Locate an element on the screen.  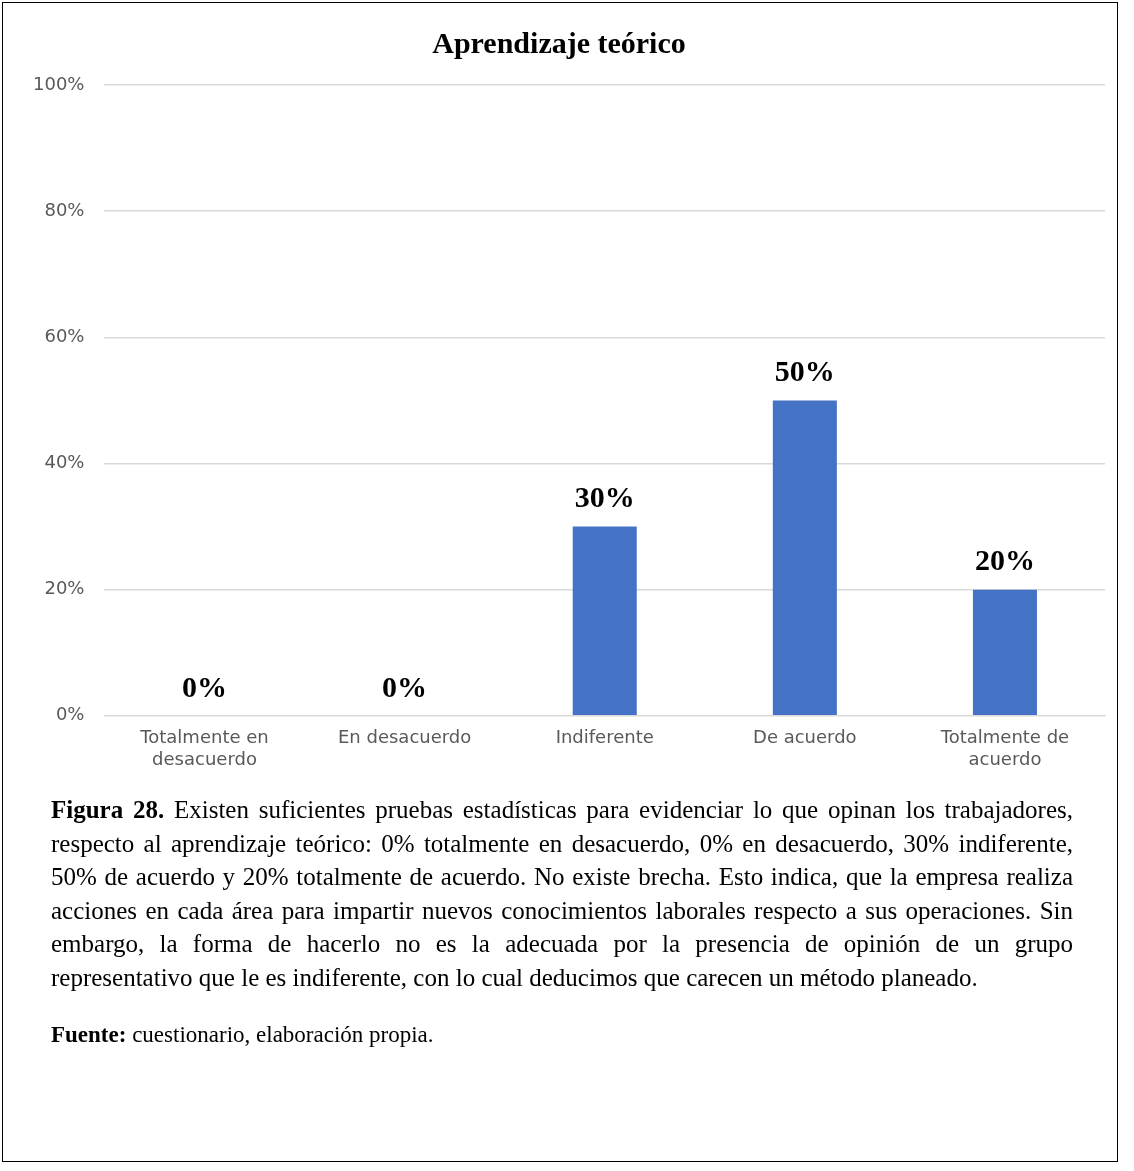
y-tick-label: 100% is located at coordinates (58, 83).